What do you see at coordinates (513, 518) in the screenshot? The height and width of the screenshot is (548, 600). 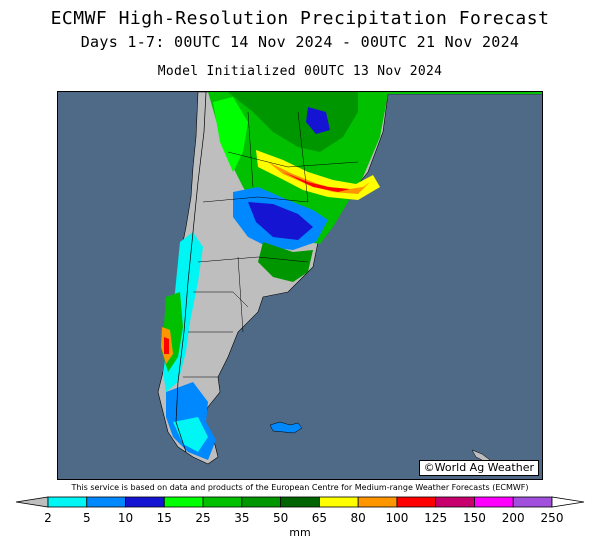 I see `colorbar-tick-label: 200` at bounding box center [513, 518].